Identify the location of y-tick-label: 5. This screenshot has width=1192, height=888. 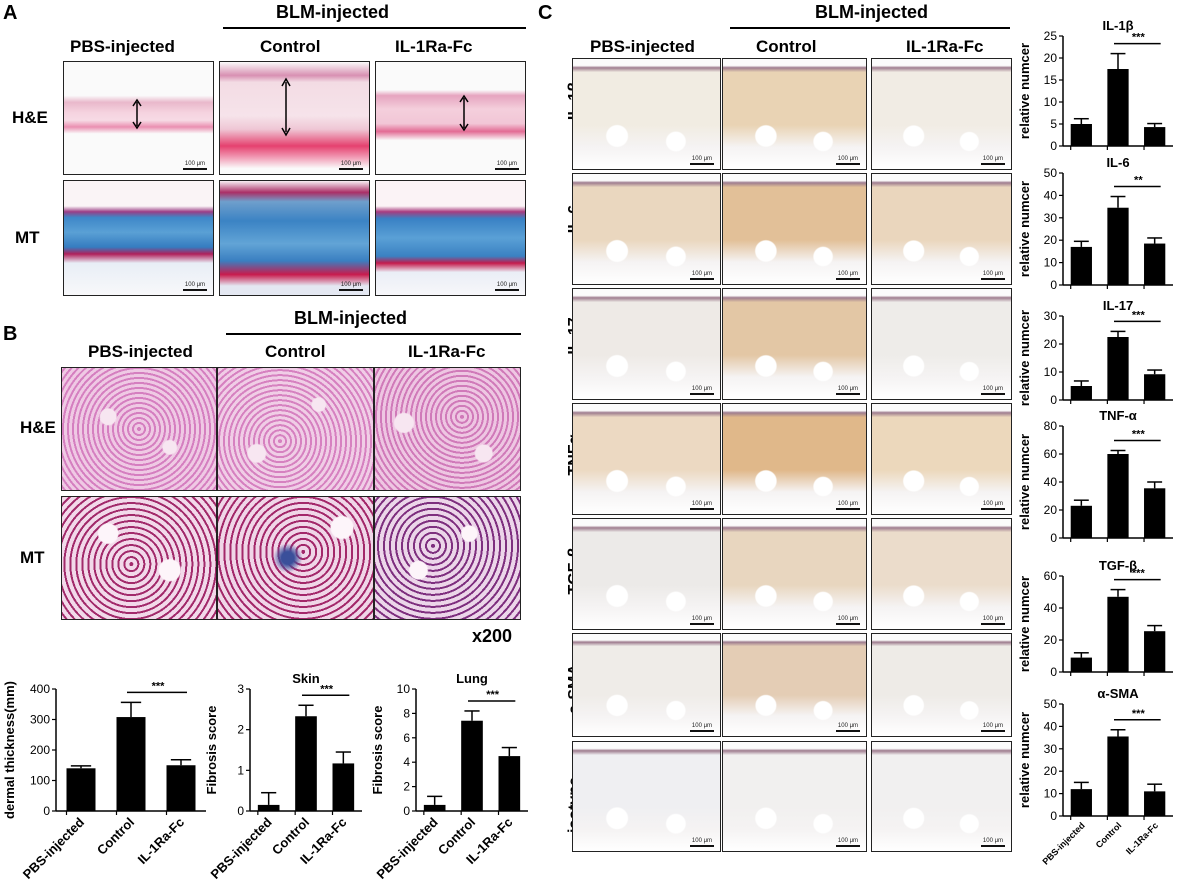
(1053, 124).